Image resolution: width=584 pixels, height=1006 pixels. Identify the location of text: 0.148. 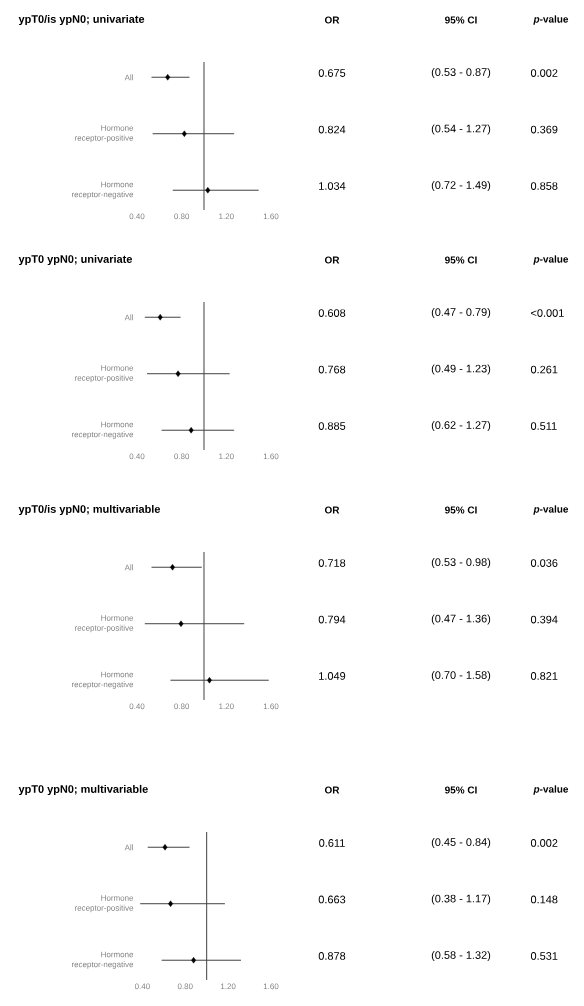
(544, 899).